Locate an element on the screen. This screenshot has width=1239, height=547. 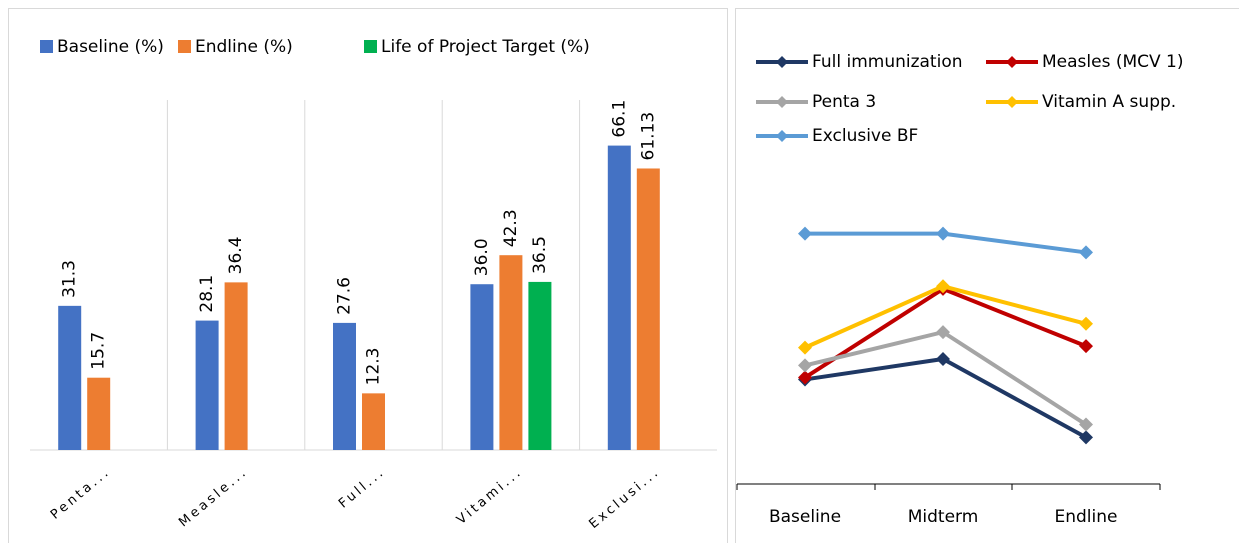
legend-label: Penta 3 is located at coordinates (844, 102).